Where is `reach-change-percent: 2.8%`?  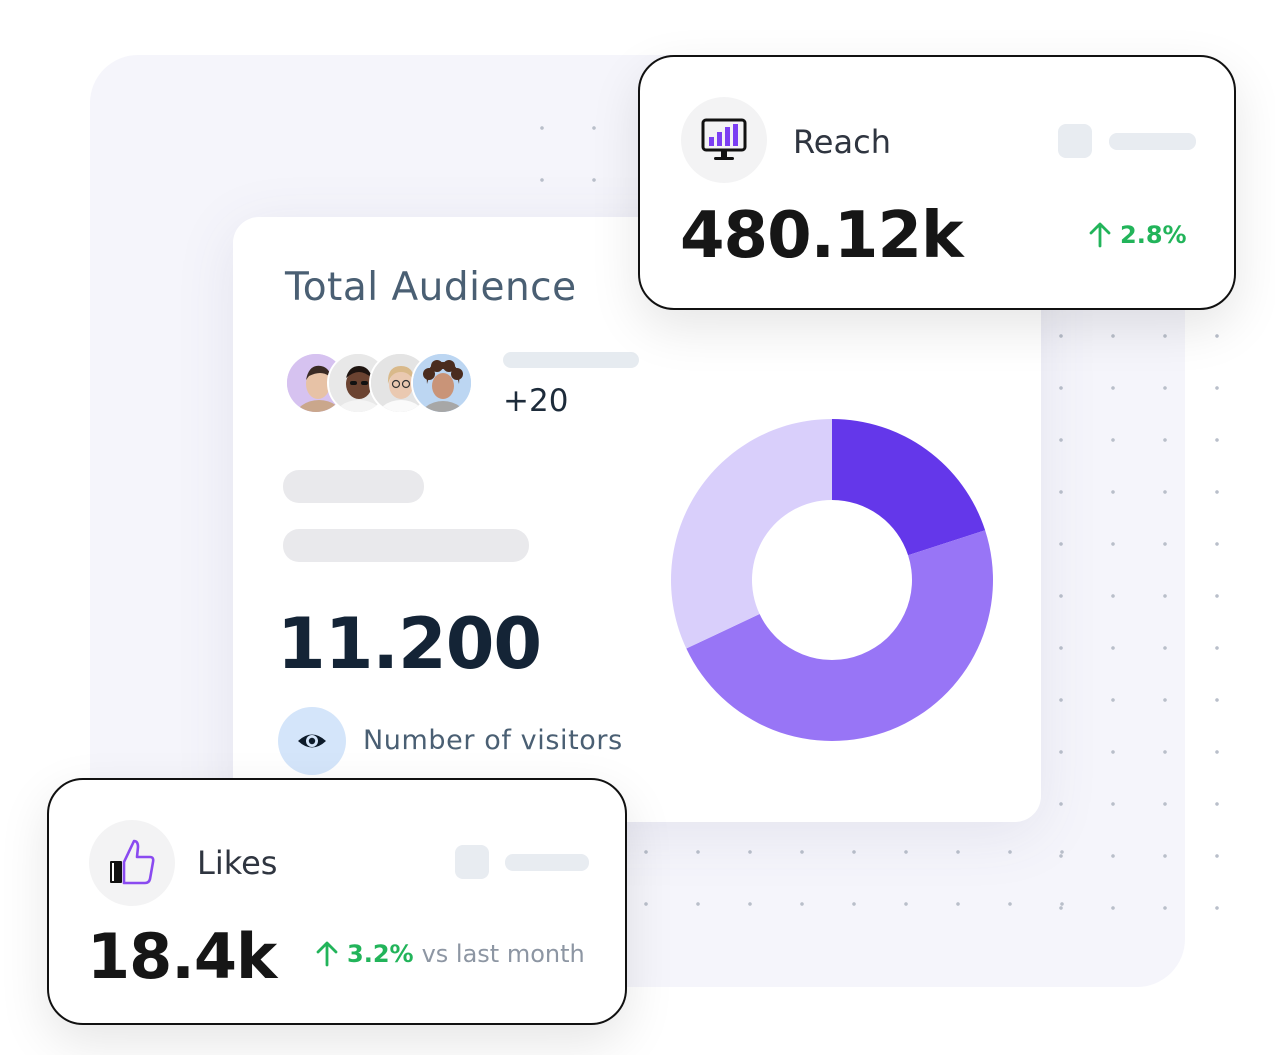
reach-change-percent: 2.8% is located at coordinates (1153, 235).